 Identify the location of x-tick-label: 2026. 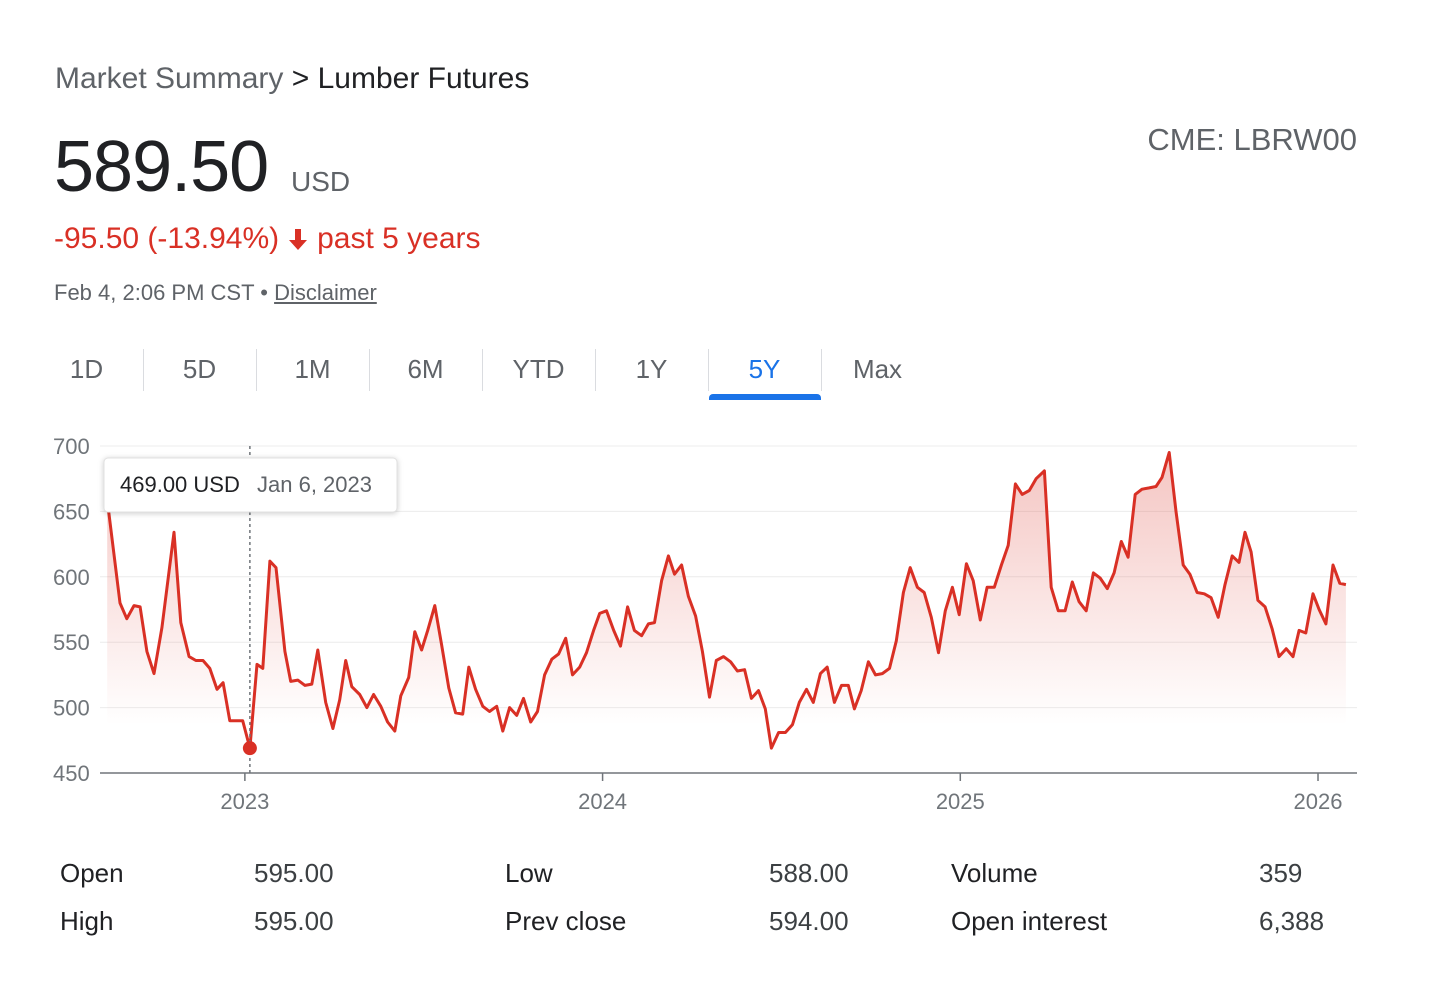
(1318, 801).